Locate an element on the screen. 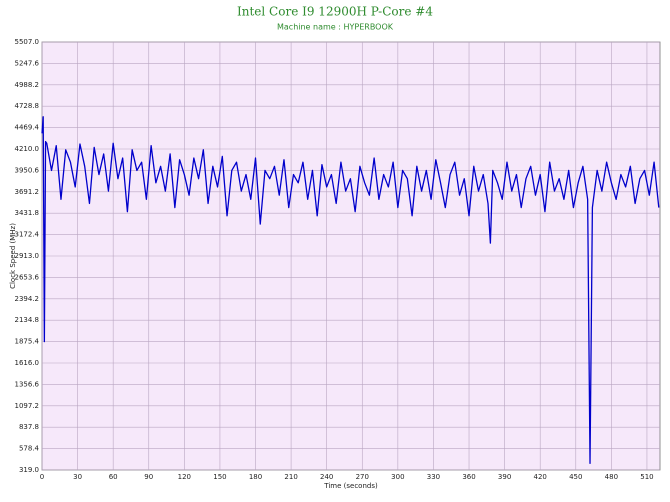 Image resolution: width=670 pixels, height=502 pixels. y-tick-label: 1616.0 is located at coordinates (27, 363).